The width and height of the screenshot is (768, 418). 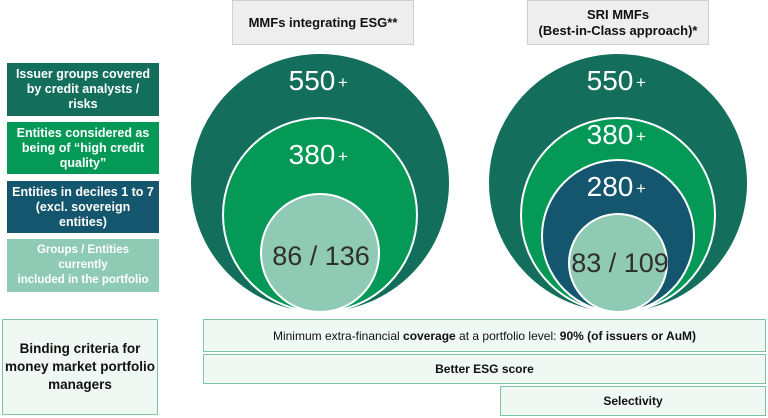 I want to click on esg-score-criterion-bar: Better ESG score, so click(x=484, y=369).